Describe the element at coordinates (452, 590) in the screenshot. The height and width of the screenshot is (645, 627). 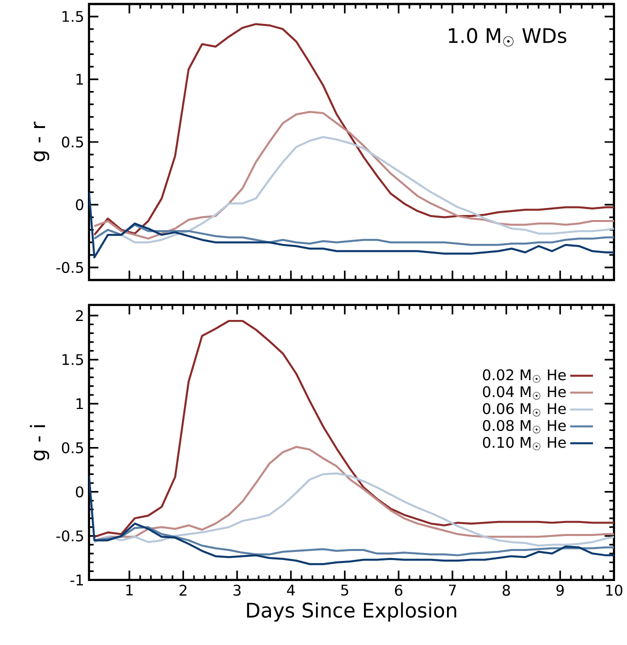
I see `x-tick-label: 7` at that location.